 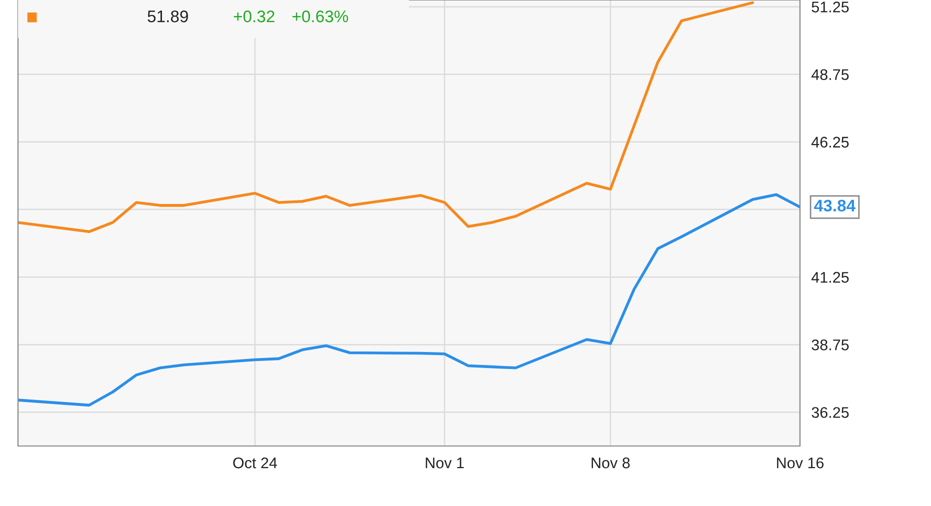 I want to click on y-tick-label: 36.25, so click(x=830, y=412).